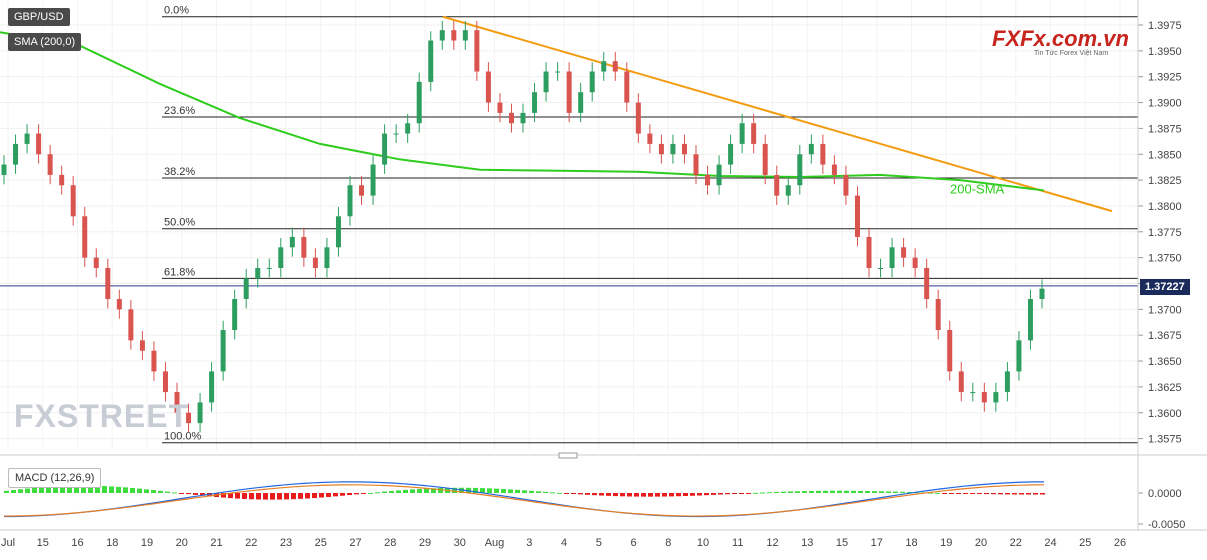 This screenshot has width=1207, height=560. Describe the element at coordinates (737, 543) in the screenshot. I see `date-tick-label: 11` at that location.